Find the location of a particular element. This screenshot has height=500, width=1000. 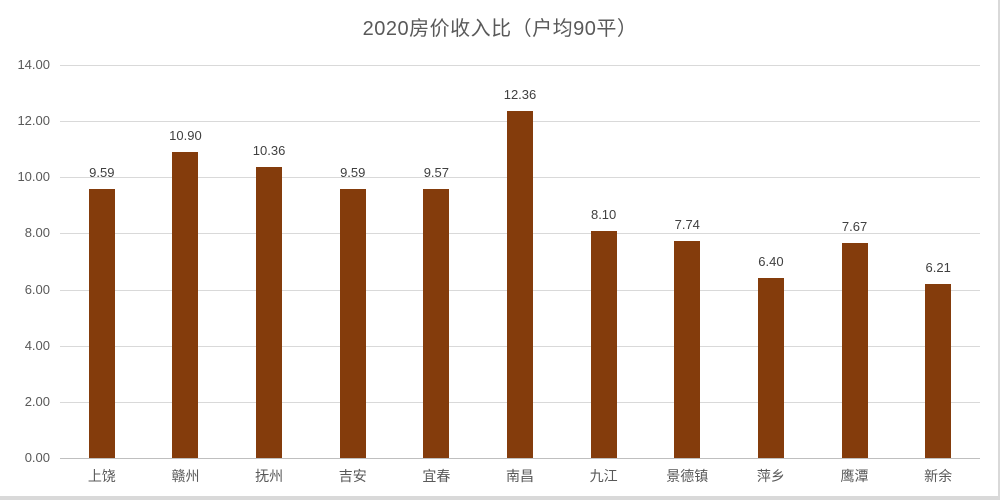

data-label: 10.36 is located at coordinates (269, 151).